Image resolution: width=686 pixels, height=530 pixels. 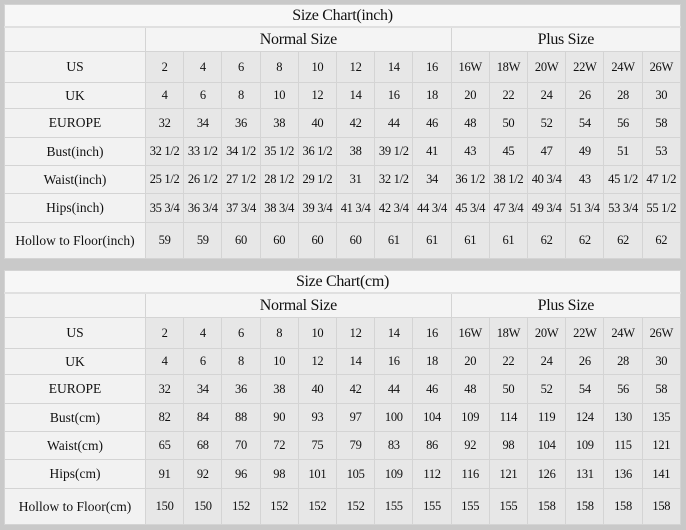 I want to click on size-group-header-row: Normal Size Plus Size, so click(x=343, y=305).